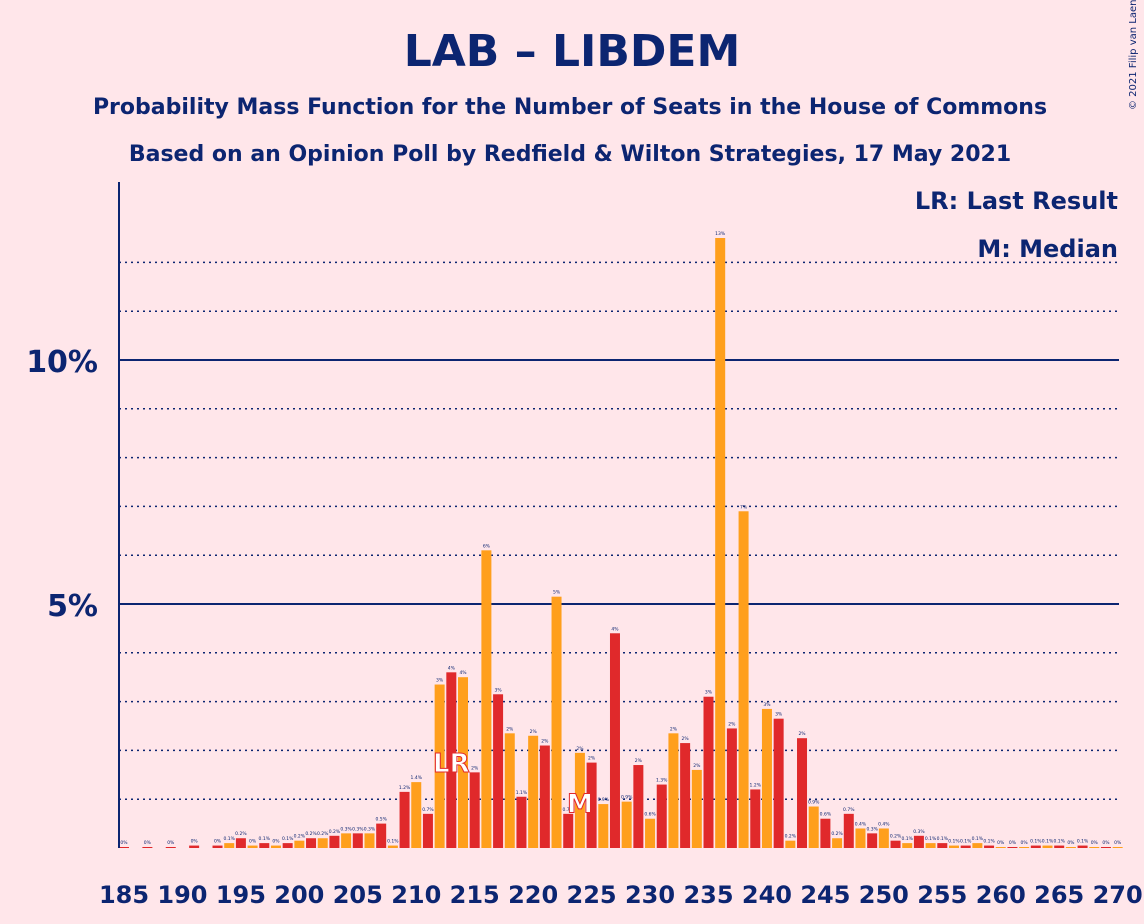 Image resolution: width=1144 pixels, height=924 pixels. I want to click on bar-label-187: 0%, so click(148, 843).